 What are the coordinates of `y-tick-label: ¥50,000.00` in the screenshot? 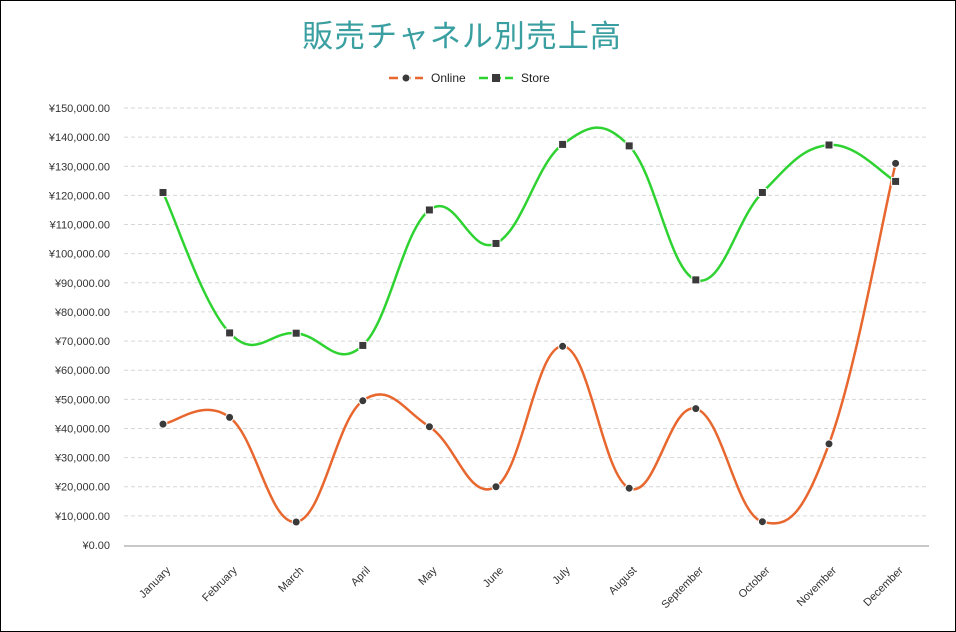 It's located at (82, 400).